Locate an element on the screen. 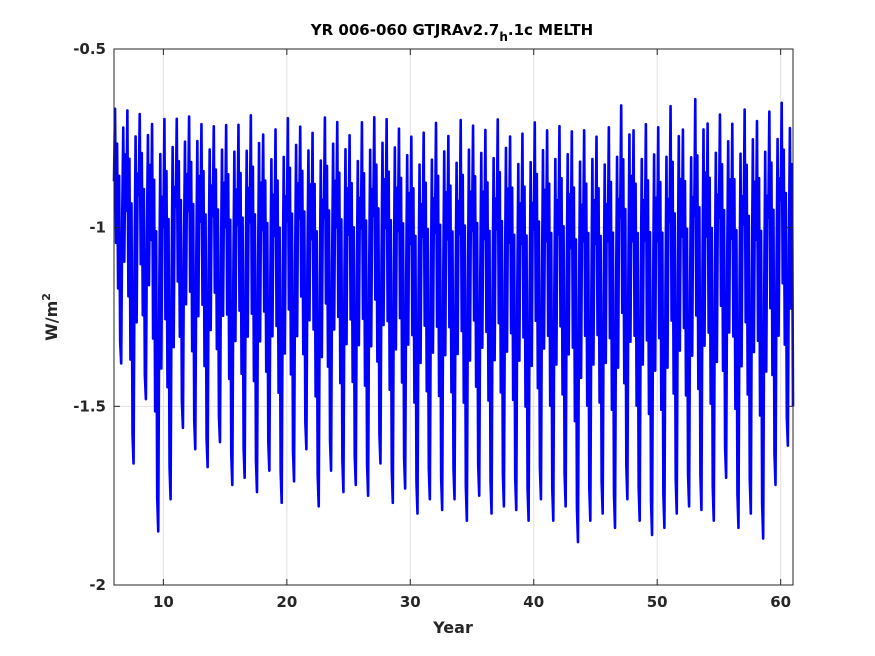  x-tick-label: 20 is located at coordinates (286, 602).